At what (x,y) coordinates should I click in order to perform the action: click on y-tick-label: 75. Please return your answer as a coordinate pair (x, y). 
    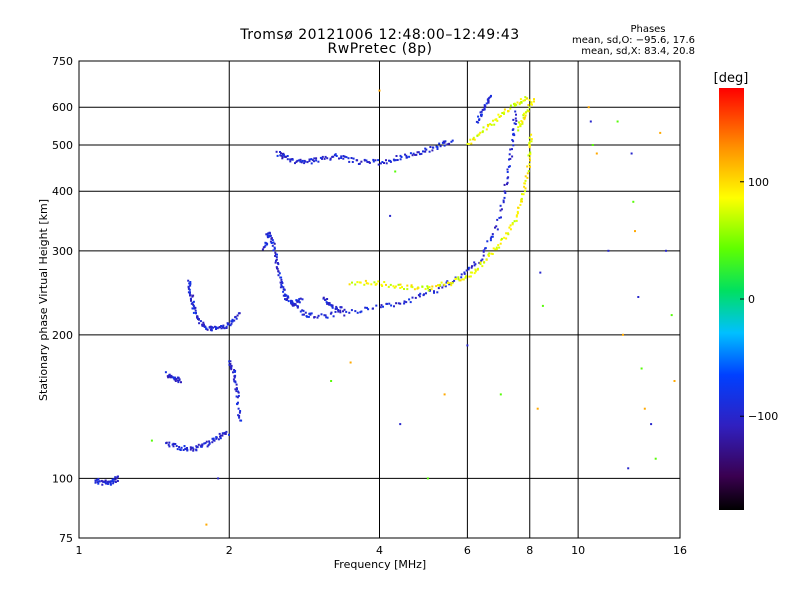
    Looking at the image, I should click on (66, 538).